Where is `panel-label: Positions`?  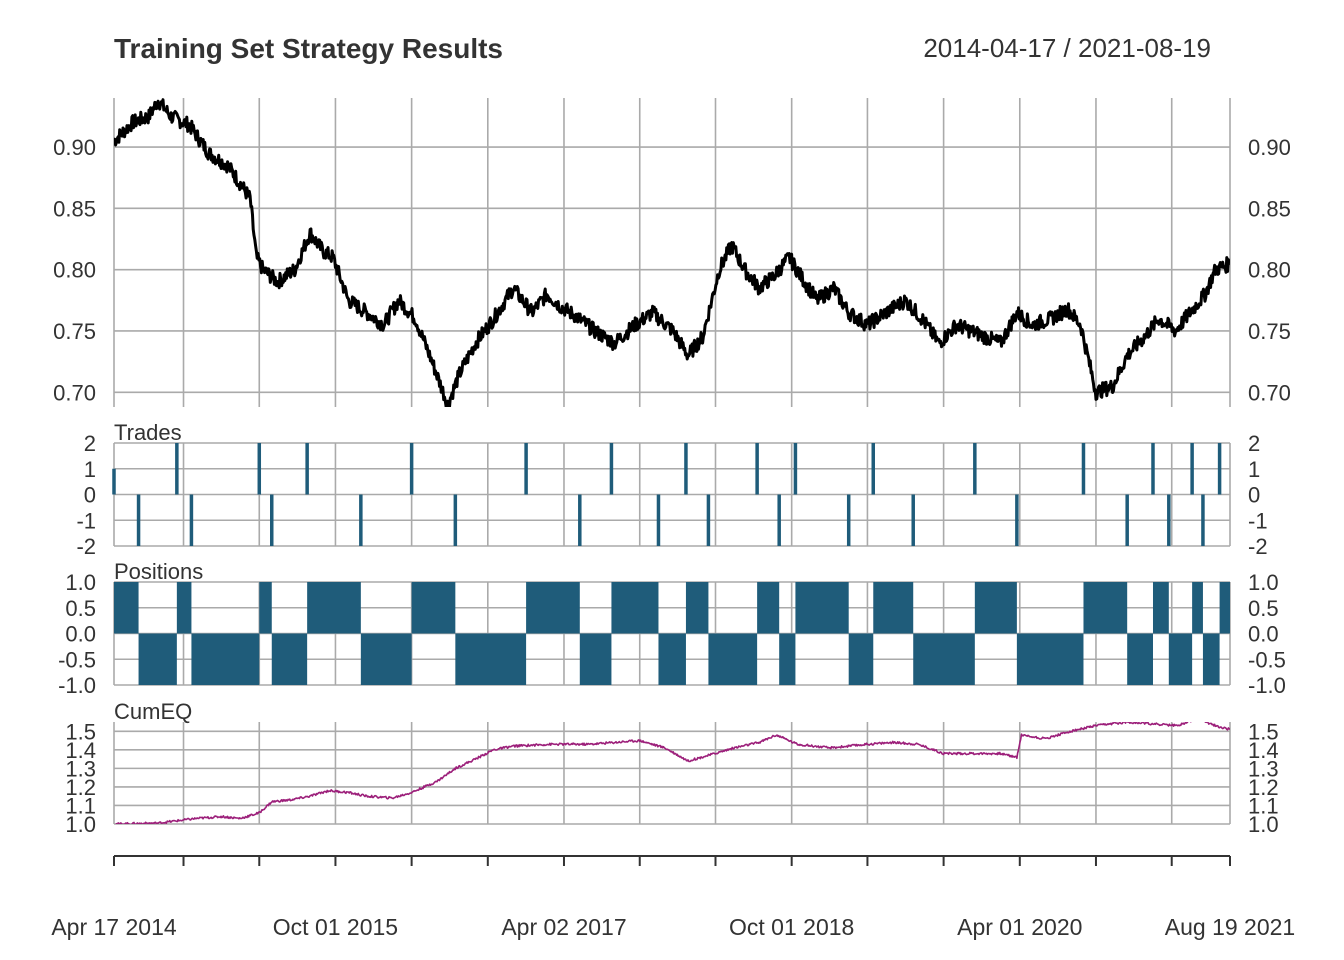 panel-label: Positions is located at coordinates (158, 571).